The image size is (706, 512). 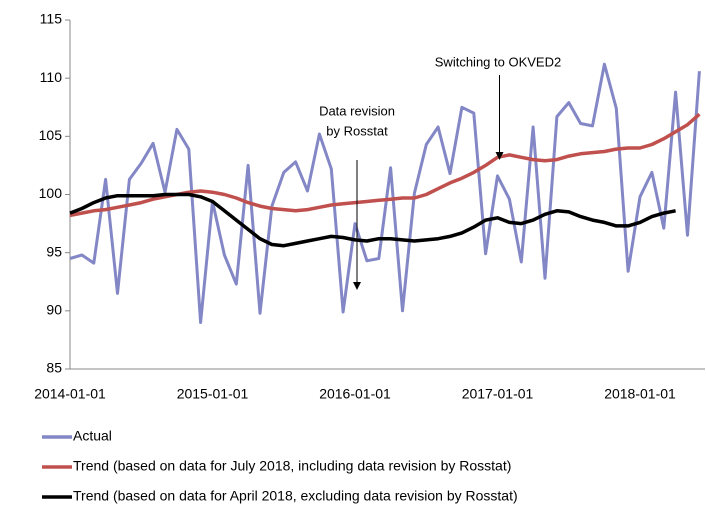 What do you see at coordinates (357, 130) in the screenshot?
I see `annotation: by Rosstat` at bounding box center [357, 130].